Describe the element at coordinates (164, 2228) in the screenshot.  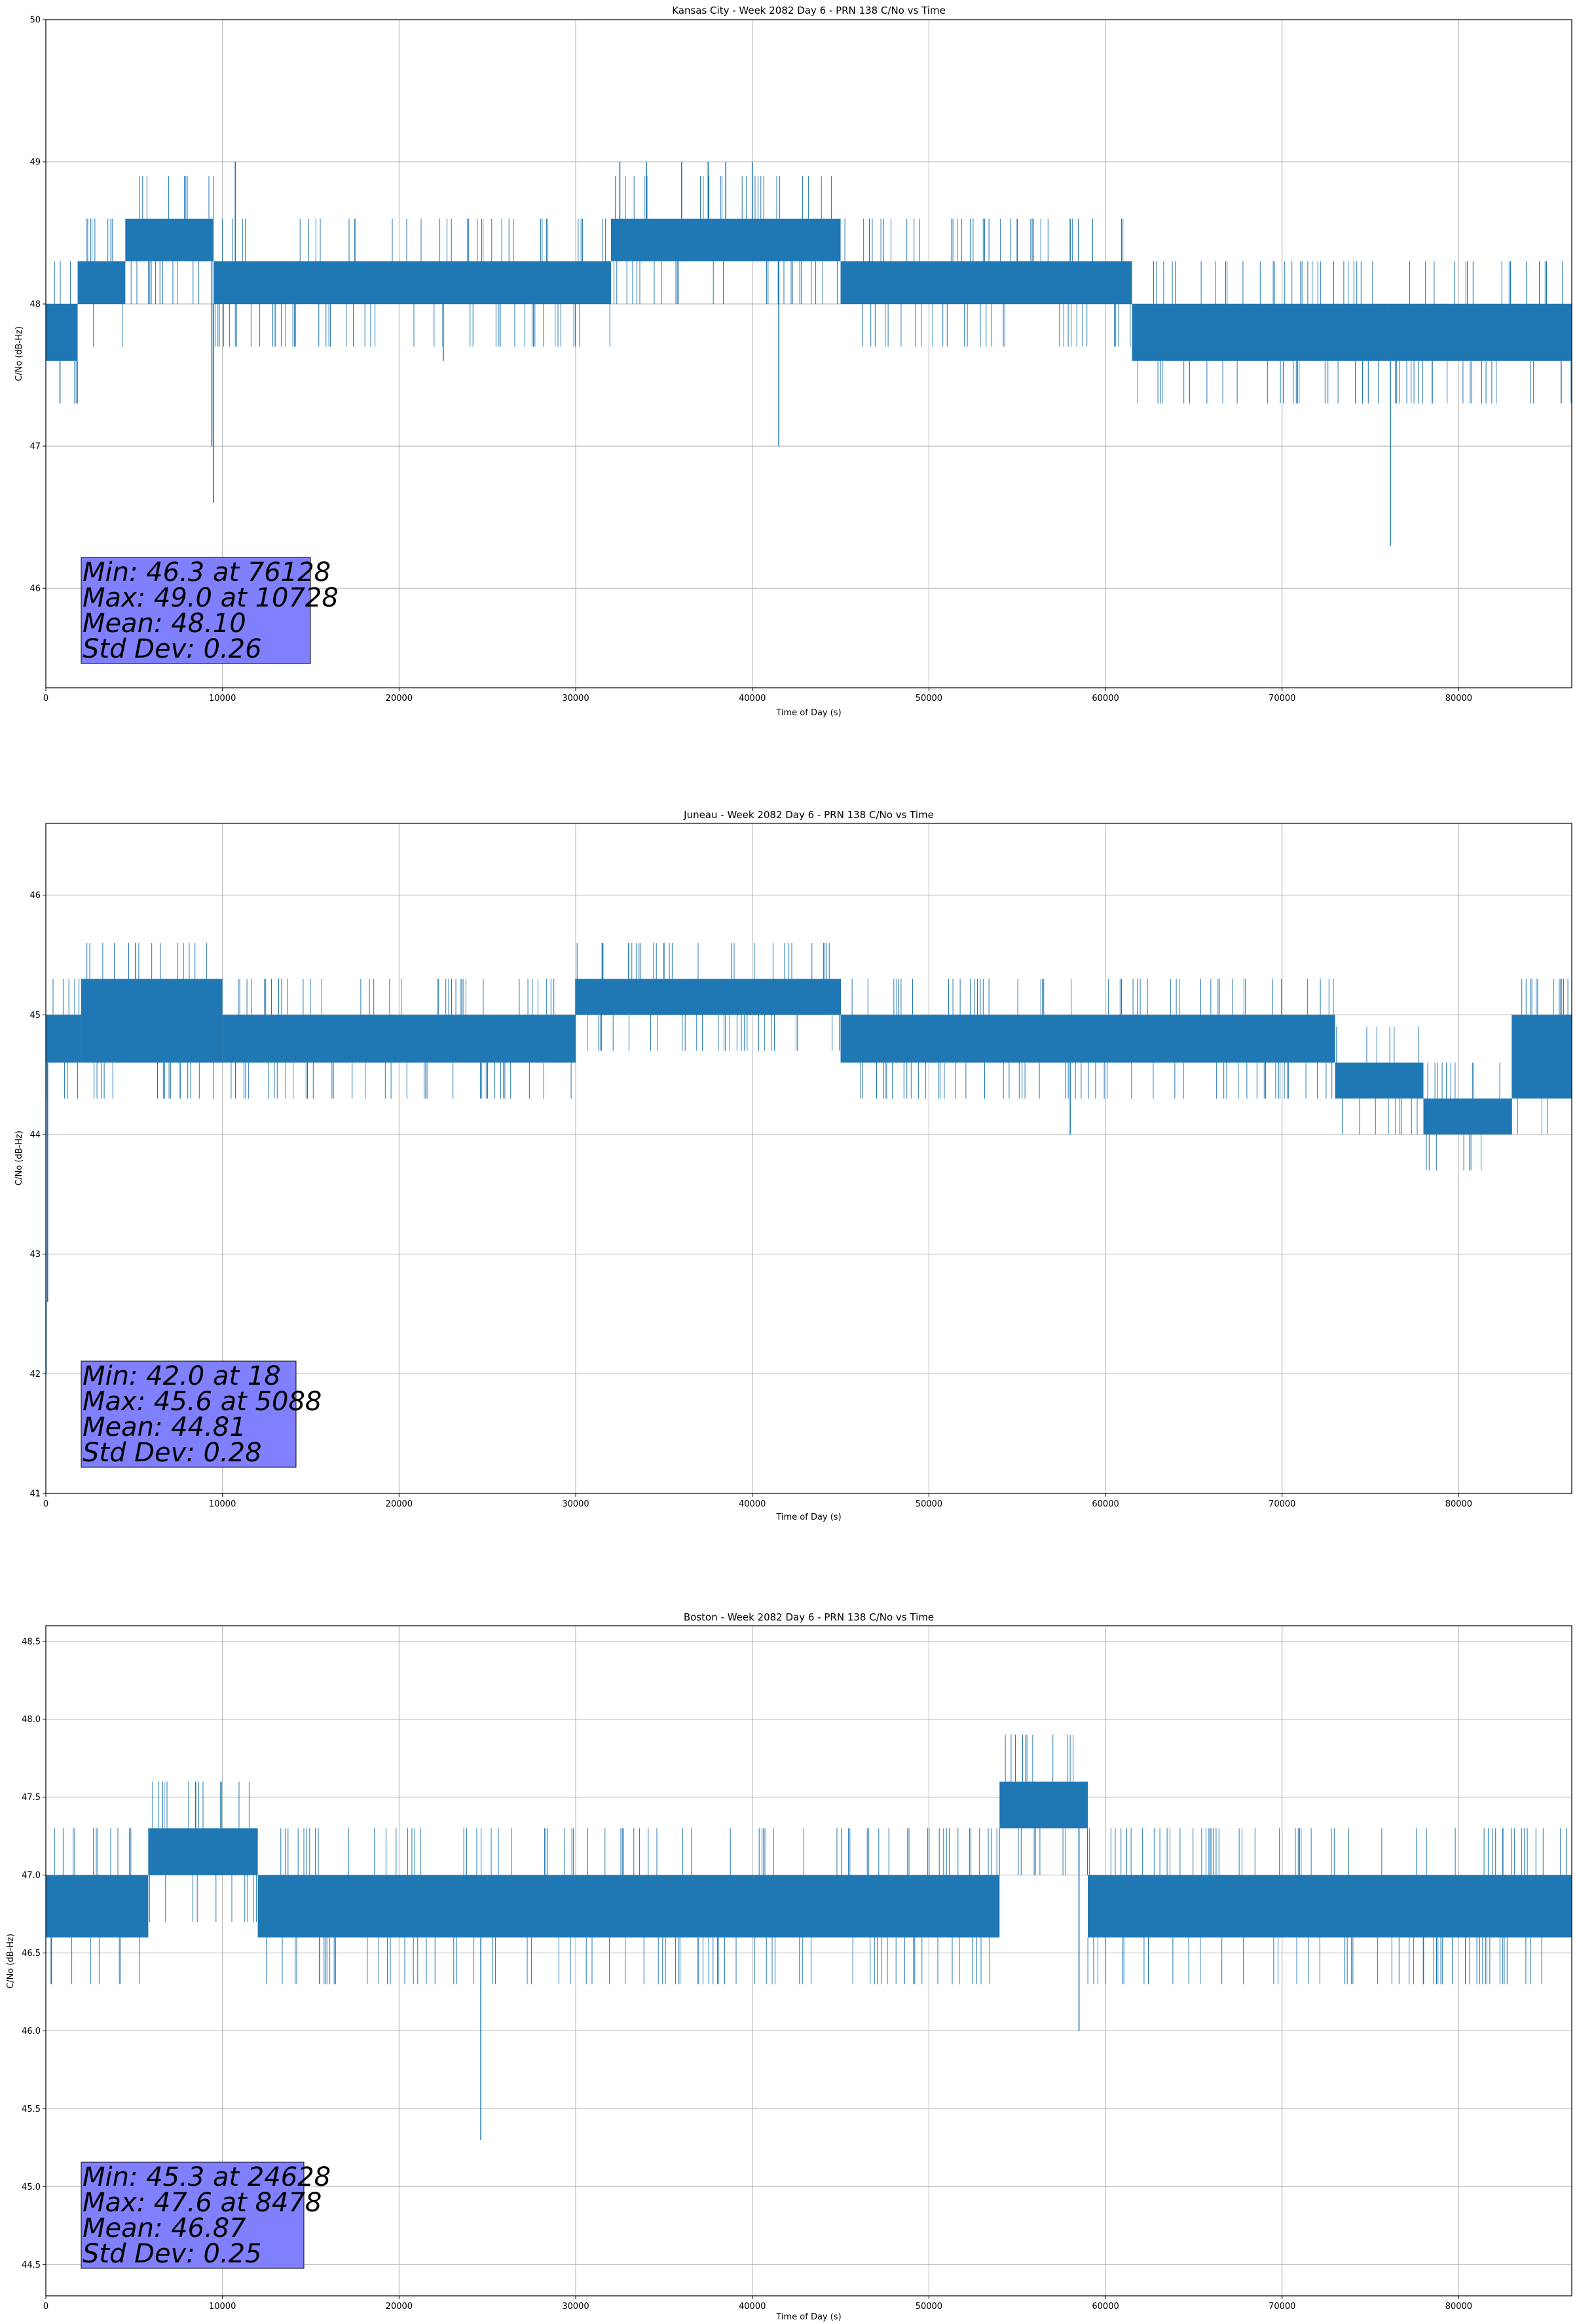
I see `stats-mean: Mean: 46.87` at that location.